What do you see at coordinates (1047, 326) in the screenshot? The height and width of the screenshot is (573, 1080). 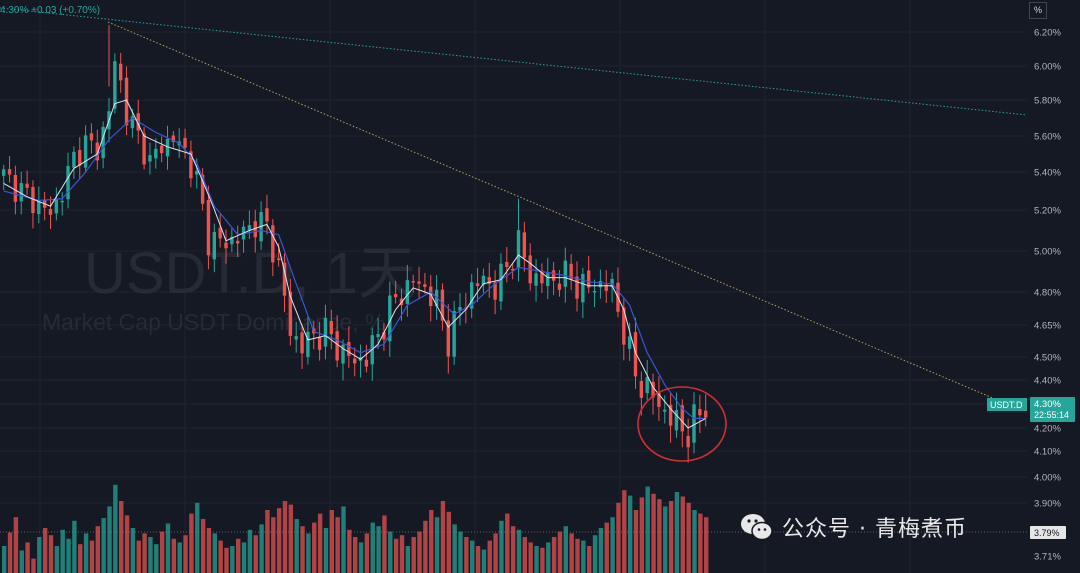 I see `price-tick-label: 4.65%` at bounding box center [1047, 326].